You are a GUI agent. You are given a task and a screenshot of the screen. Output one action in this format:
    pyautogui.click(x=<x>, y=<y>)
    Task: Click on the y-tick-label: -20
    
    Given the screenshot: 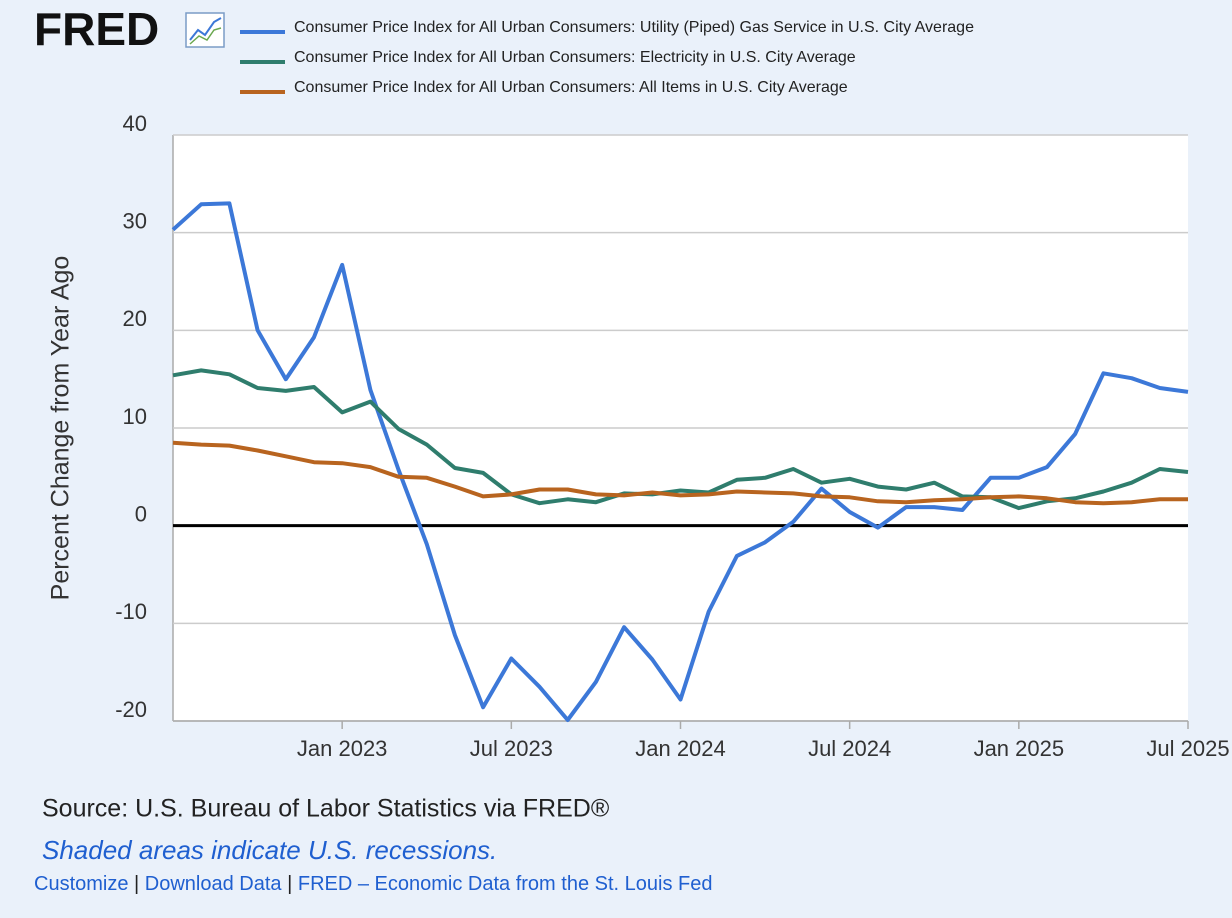 What is the action you would take?
    pyautogui.click(x=131, y=709)
    